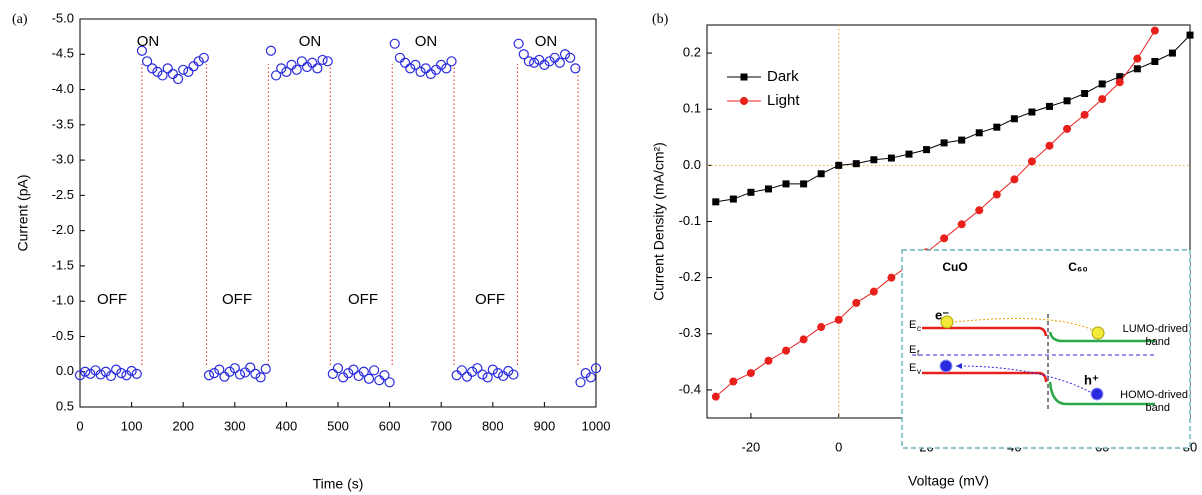  Describe the element at coordinates (947, 322) in the screenshot. I see `electron` at that location.